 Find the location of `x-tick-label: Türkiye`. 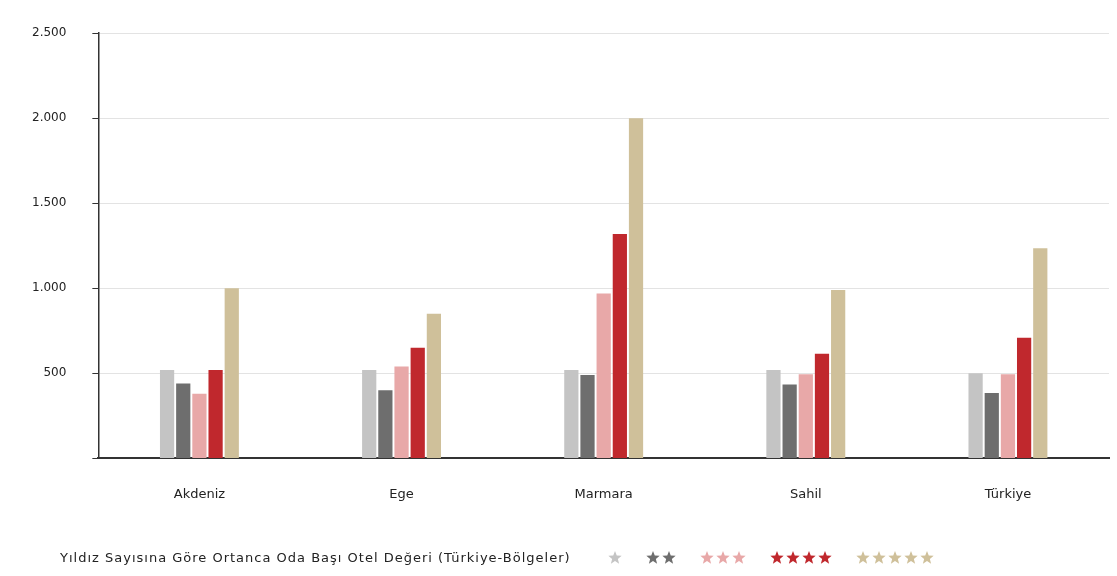

x-tick-label: Türkiye is located at coordinates (1007, 493).